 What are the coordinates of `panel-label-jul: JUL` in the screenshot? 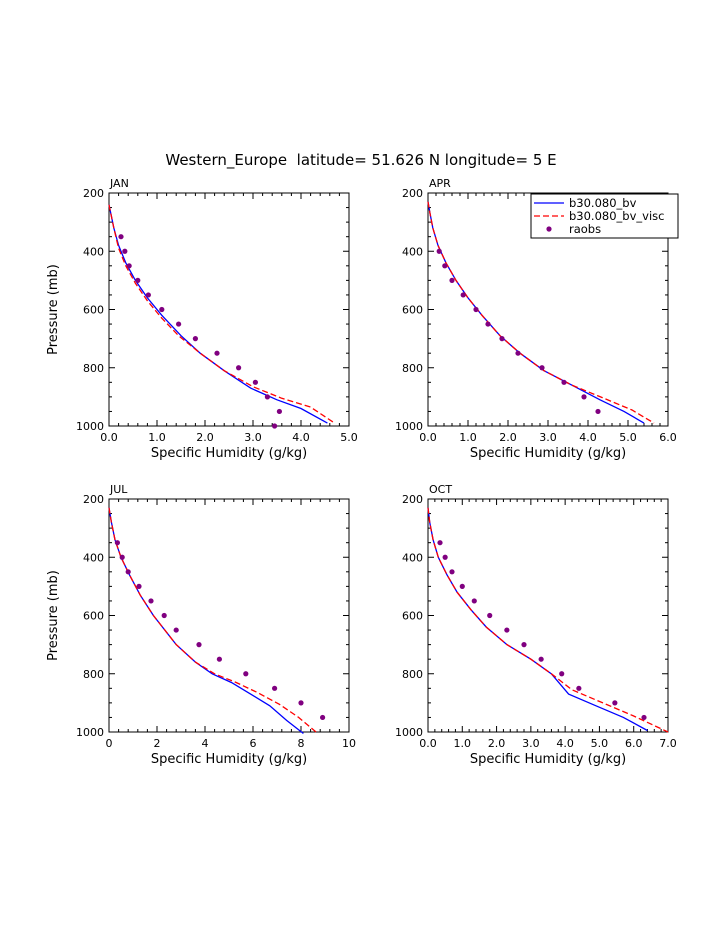 It's located at (118, 489).